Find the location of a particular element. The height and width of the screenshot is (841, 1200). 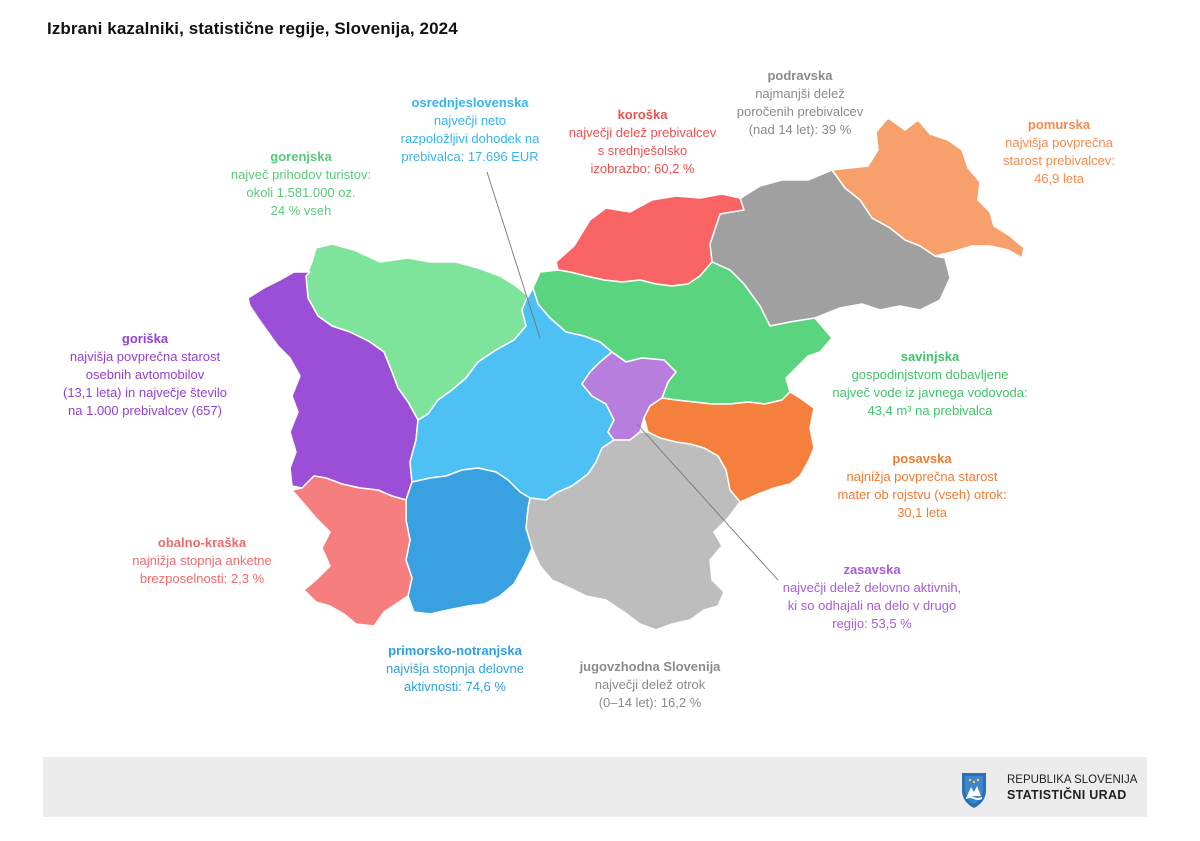

region-name: podravska is located at coordinates (800, 75).